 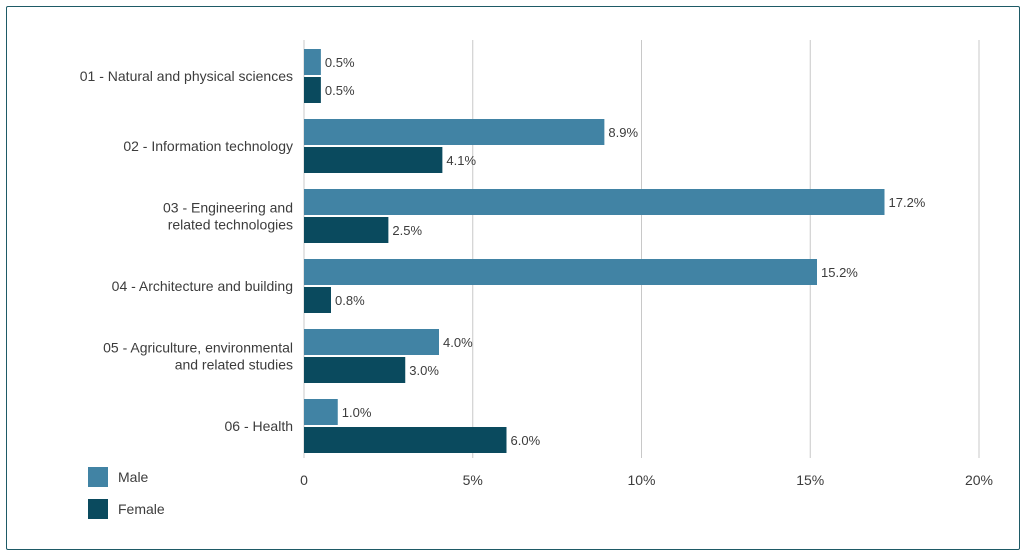 What do you see at coordinates (641, 480) in the screenshot?
I see `x-tick-label-2: 10%` at bounding box center [641, 480].